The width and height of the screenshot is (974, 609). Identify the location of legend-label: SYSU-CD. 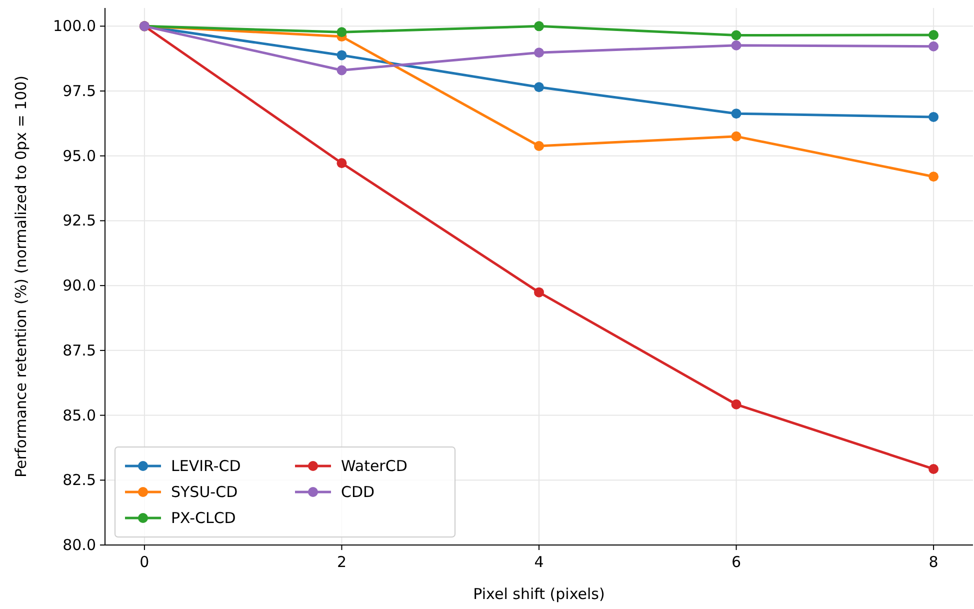
(204, 492).